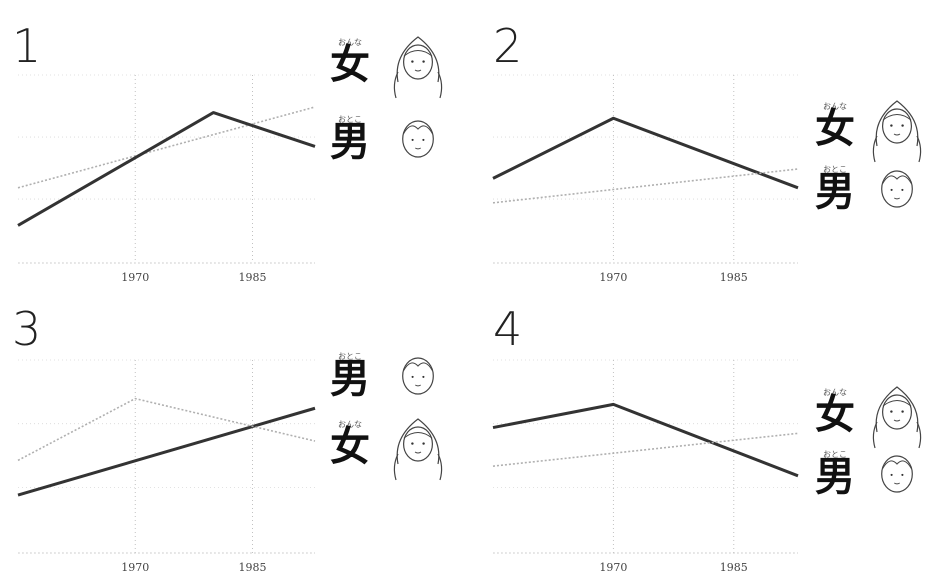  Describe the element at coordinates (507, 46) in the screenshot. I see `panel-number: 2` at that location.